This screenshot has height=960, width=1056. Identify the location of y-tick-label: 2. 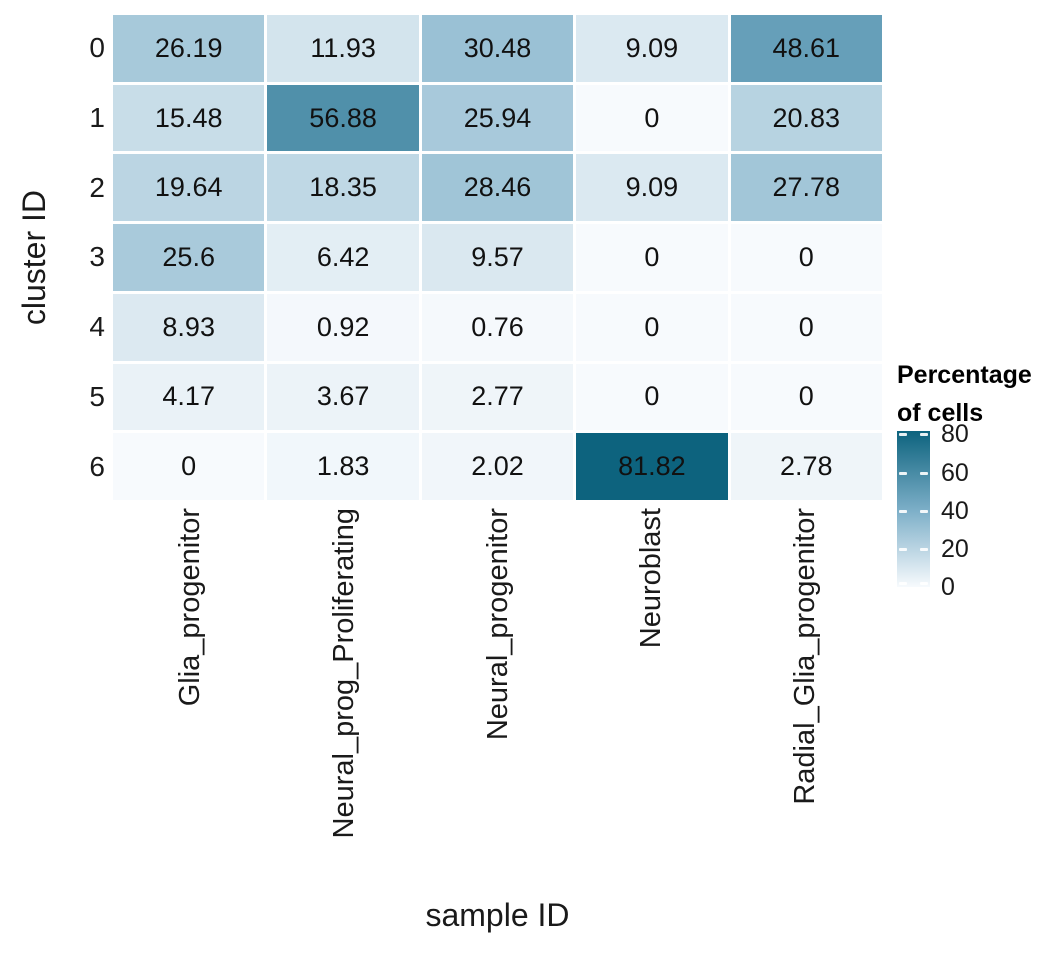
(97, 187).